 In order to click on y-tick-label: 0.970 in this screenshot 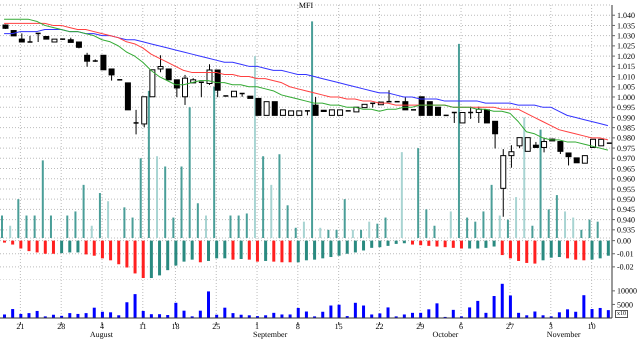, I will do `click(626, 159)`.